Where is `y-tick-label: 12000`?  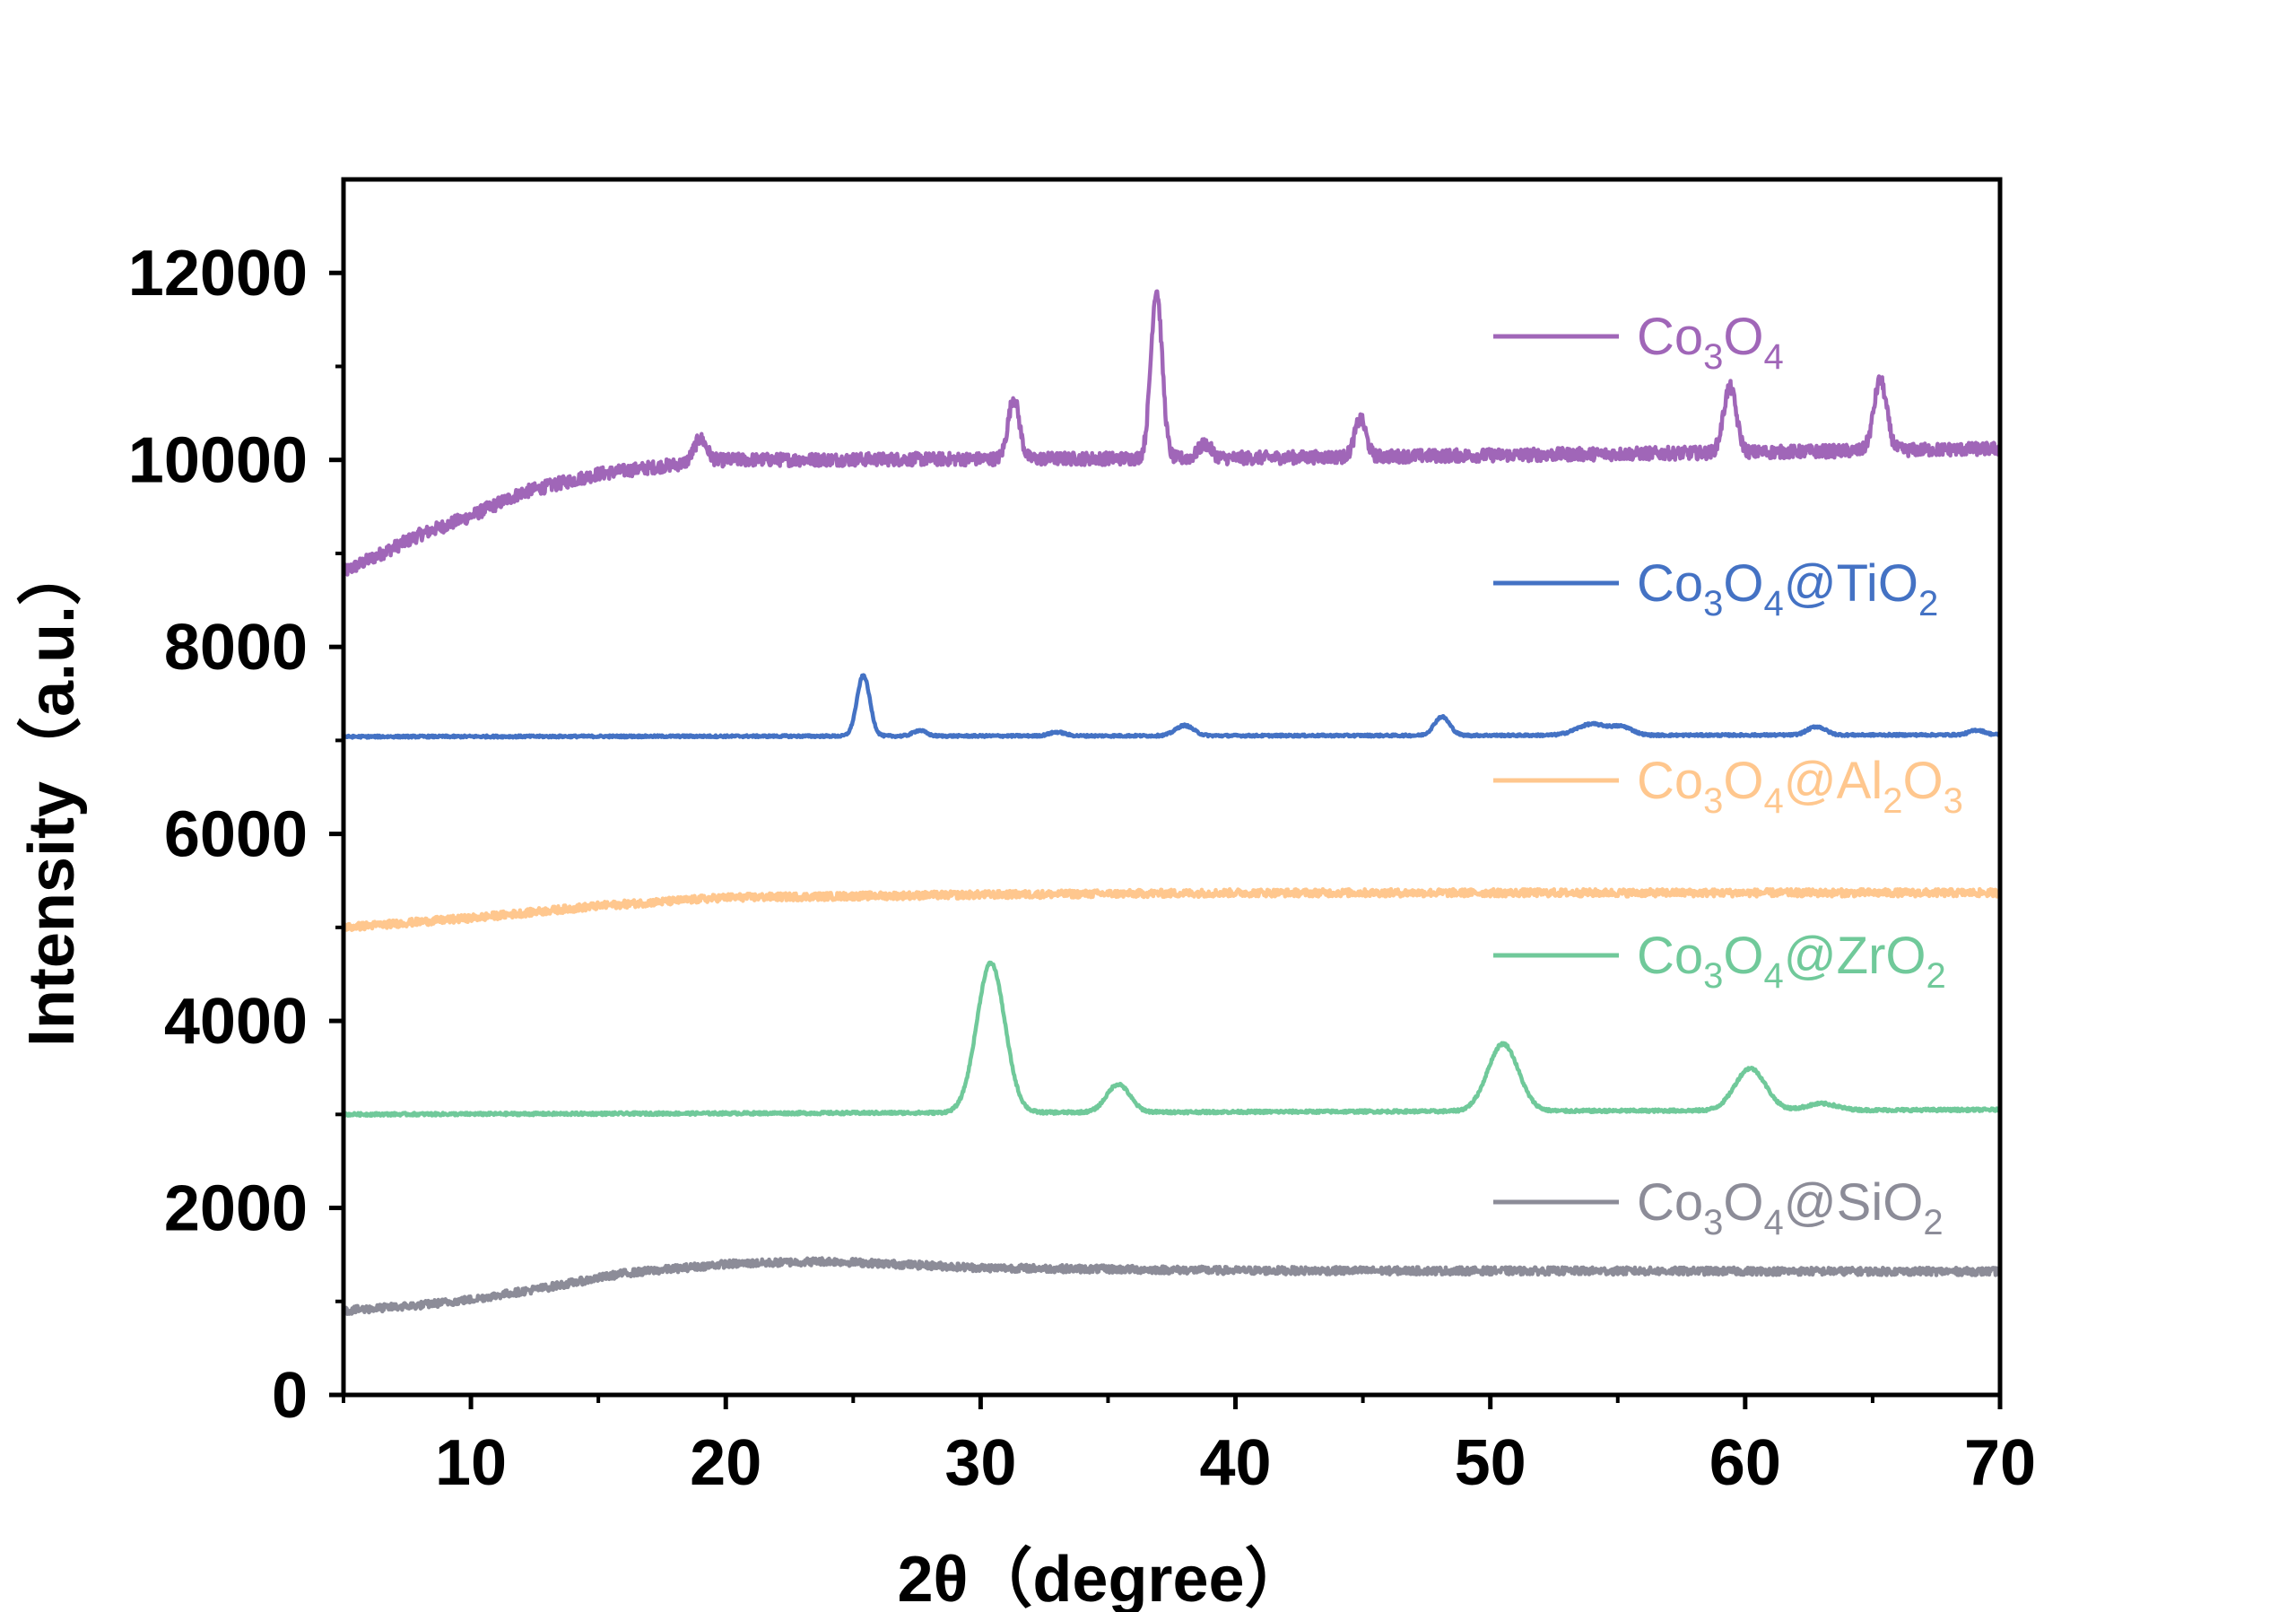
y-tick-label: 12000 is located at coordinates (218, 274).